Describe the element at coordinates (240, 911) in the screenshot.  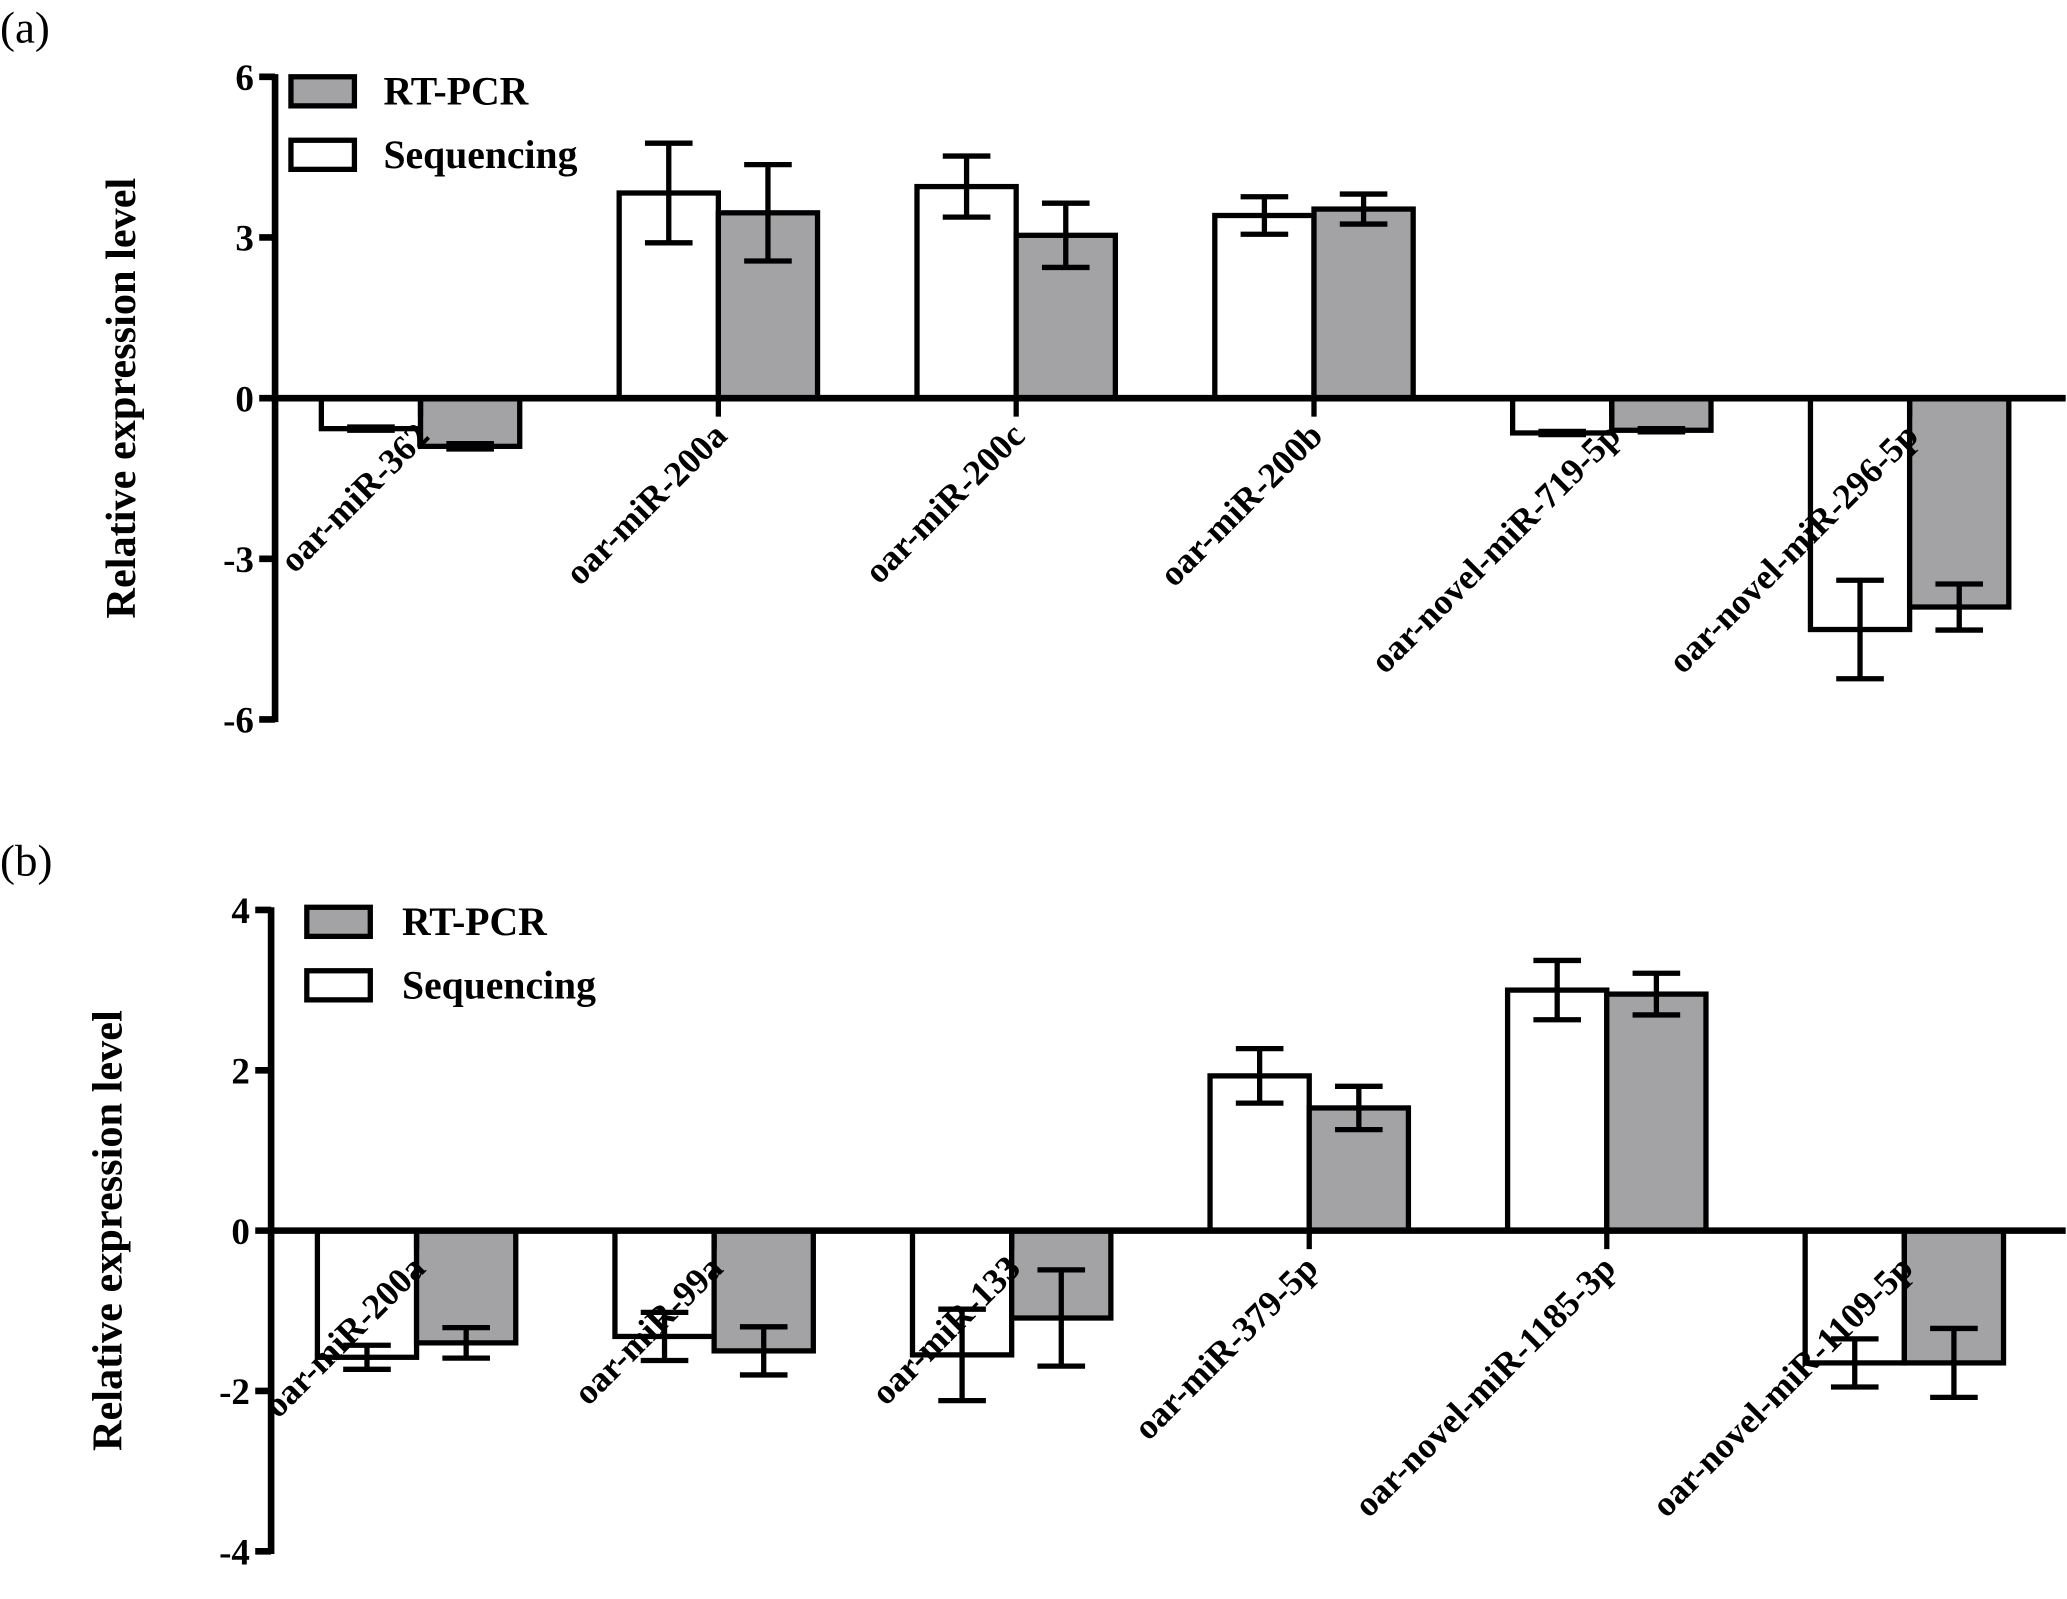
I see `panel-b-y-tick-label: 4` at that location.